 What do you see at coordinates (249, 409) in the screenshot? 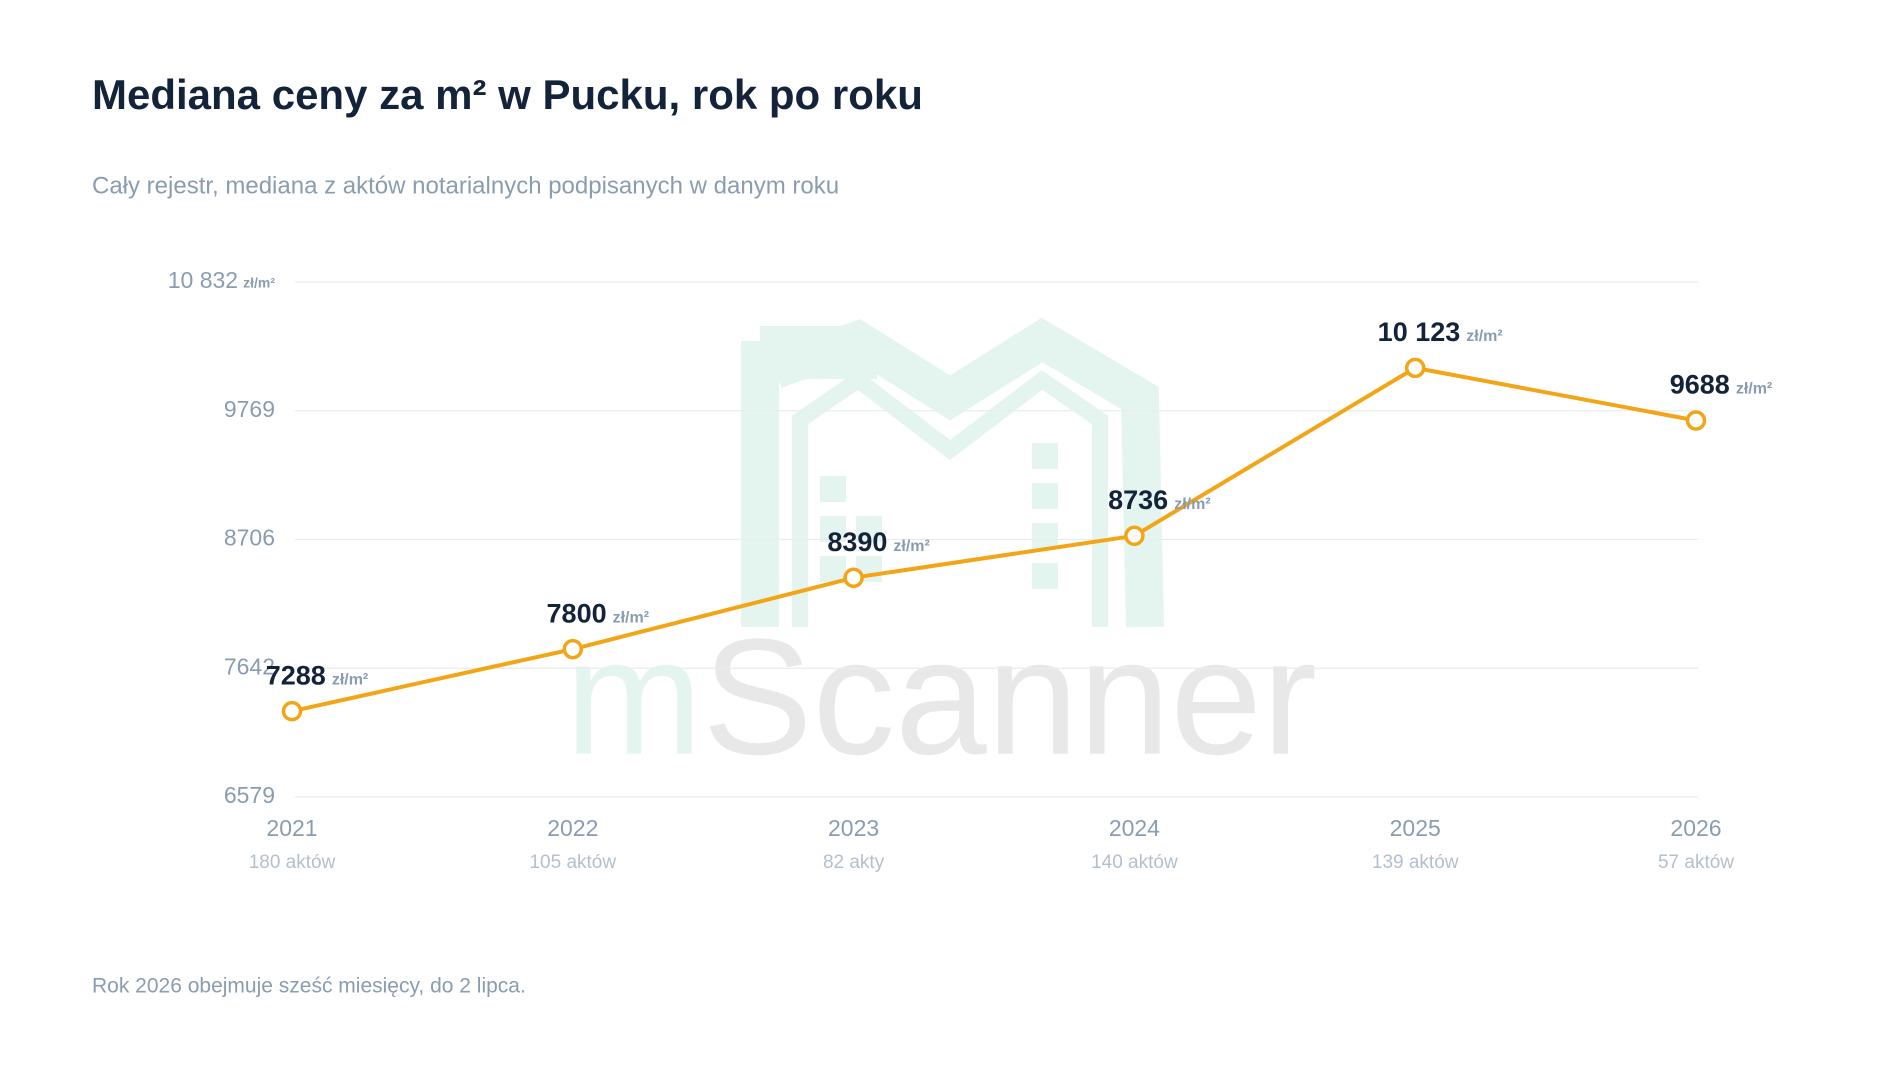
I see `y-tick-label: 9769` at bounding box center [249, 409].